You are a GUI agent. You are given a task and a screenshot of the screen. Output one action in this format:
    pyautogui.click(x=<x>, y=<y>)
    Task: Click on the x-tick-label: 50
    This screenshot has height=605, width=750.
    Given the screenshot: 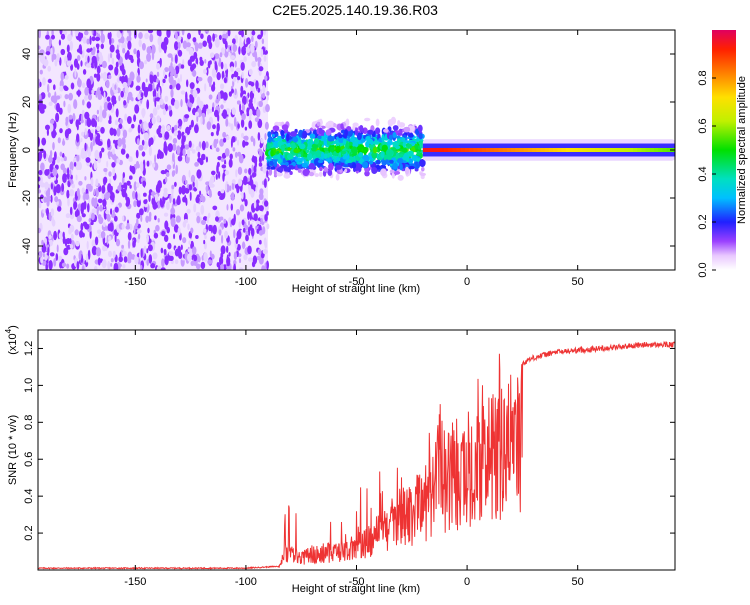 What is the action you would take?
    pyautogui.click(x=578, y=282)
    